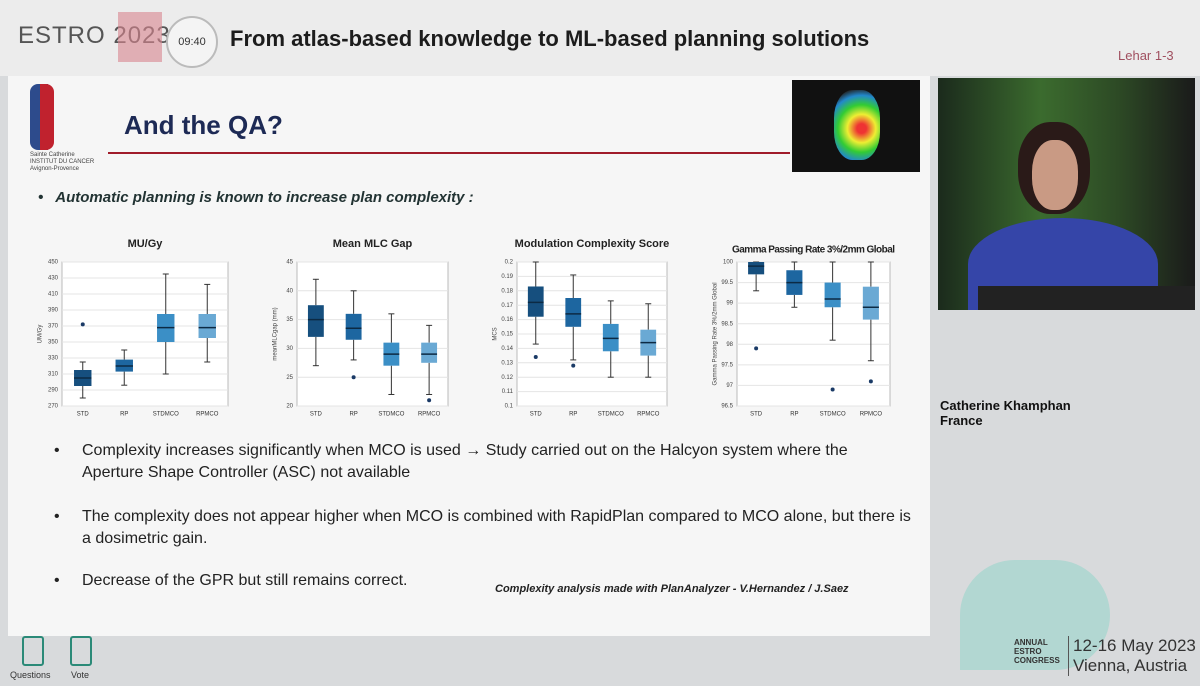 The height and width of the screenshot is (686, 1200). I want to click on logo-line: INSTITUT DU CANCER, so click(62, 162).